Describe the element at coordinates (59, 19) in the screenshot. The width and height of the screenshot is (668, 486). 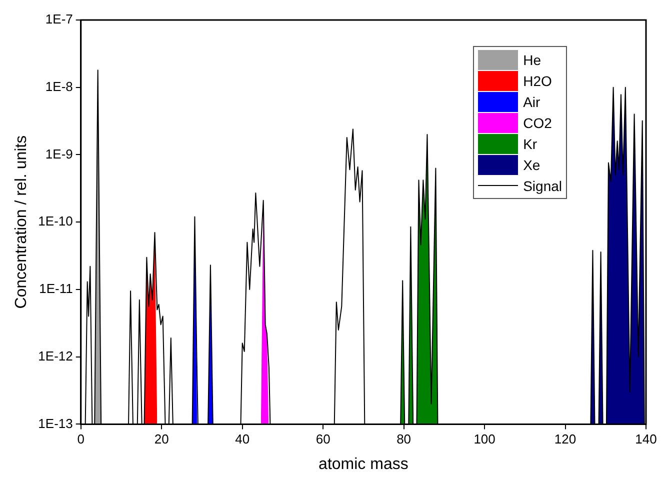
I see `y-tick-label: 1E-7` at that location.